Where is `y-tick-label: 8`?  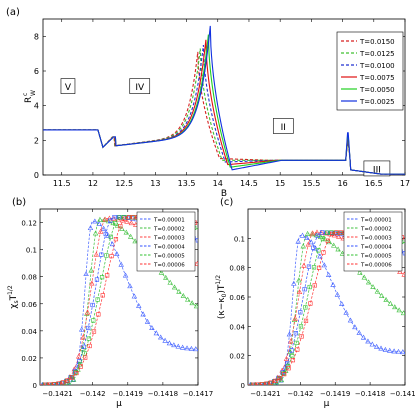 y-tick-label: 8 is located at coordinates (36, 36).